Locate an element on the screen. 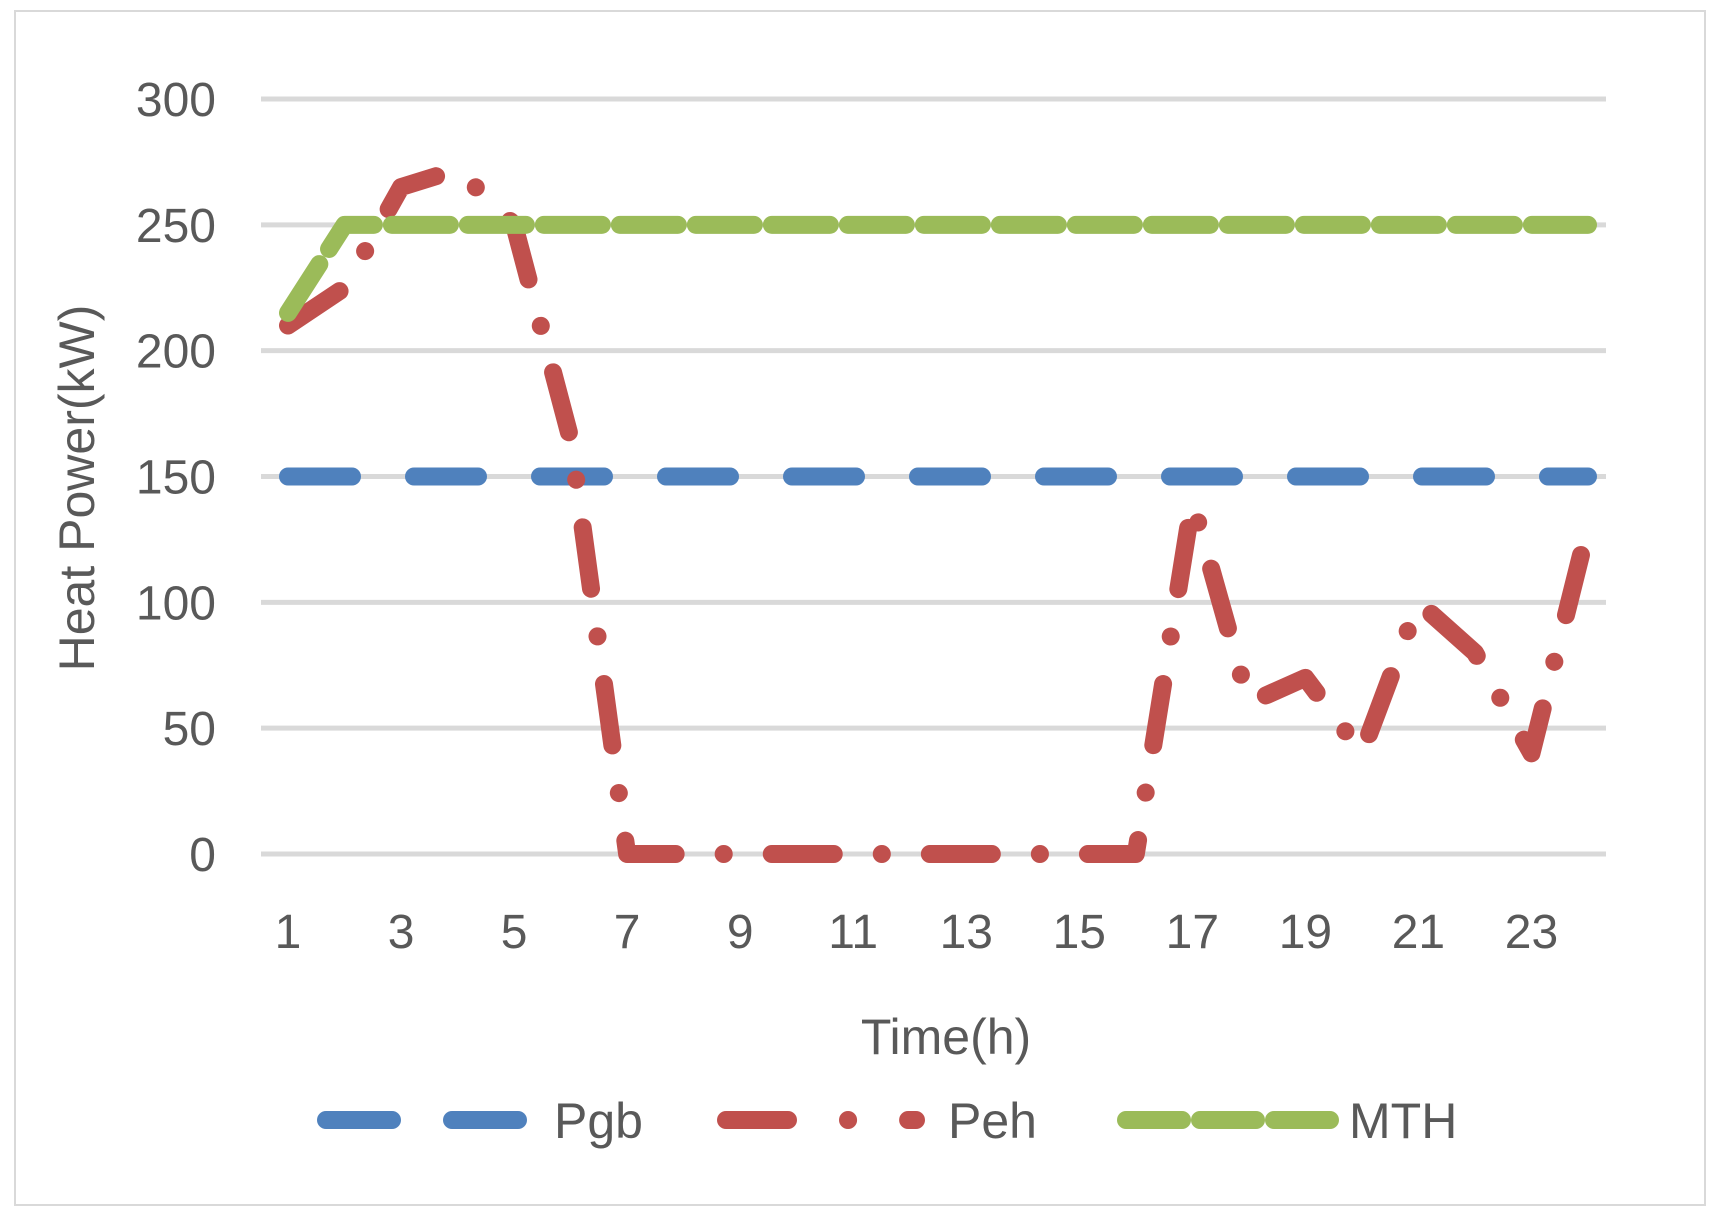 The width and height of the screenshot is (1722, 1218). legend-label: Pgb is located at coordinates (598, 1121).